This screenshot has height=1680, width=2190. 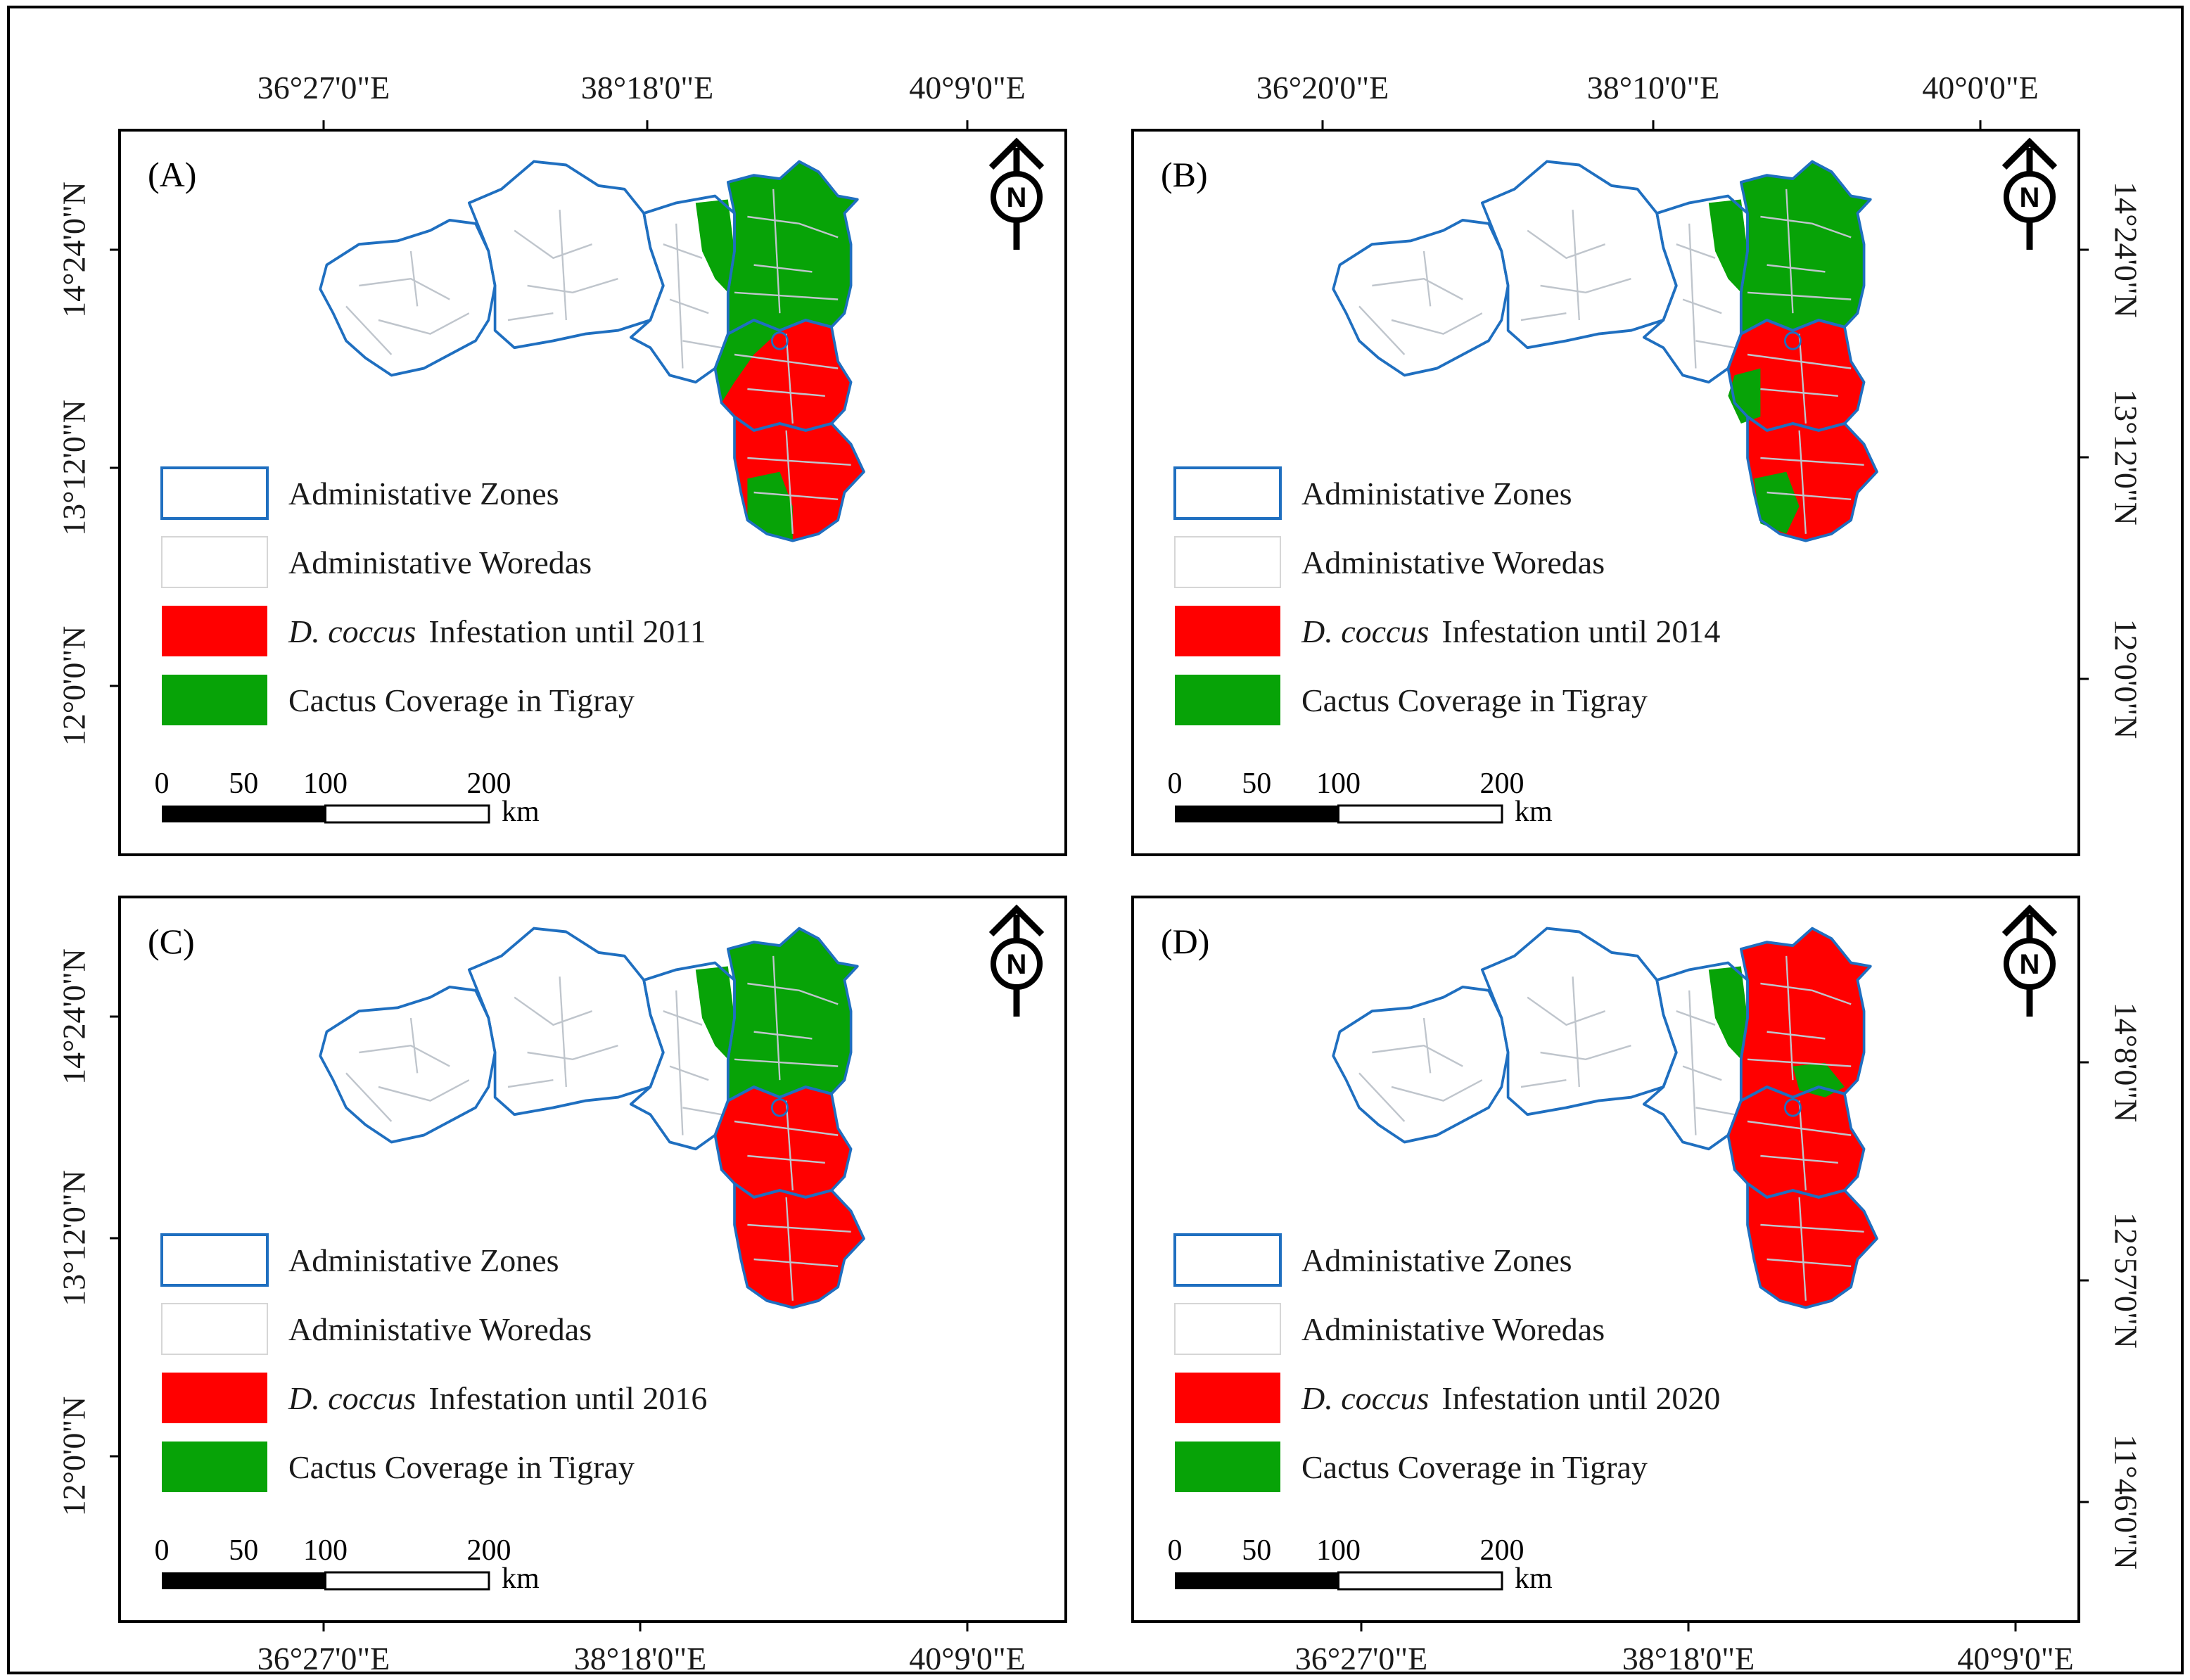 I want to click on lat-label: 14°24'0"N, so click(x=74, y=250).